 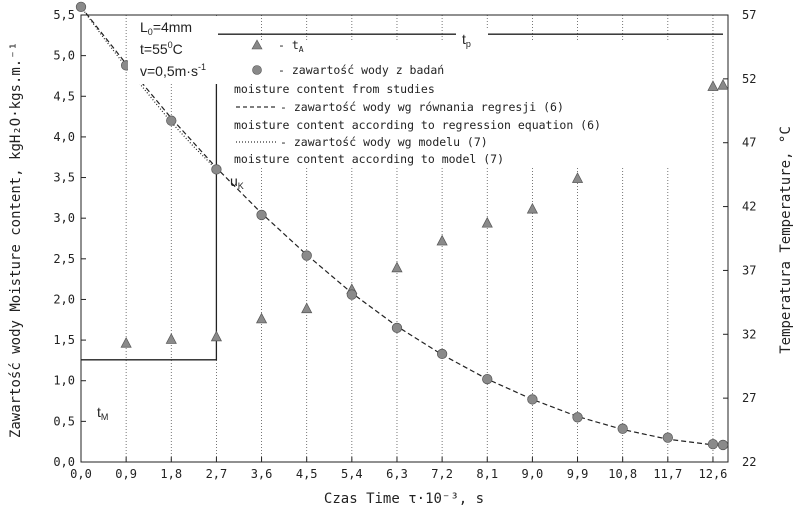 I want to click on x-tick-label: 0,9, so click(x=126, y=474).